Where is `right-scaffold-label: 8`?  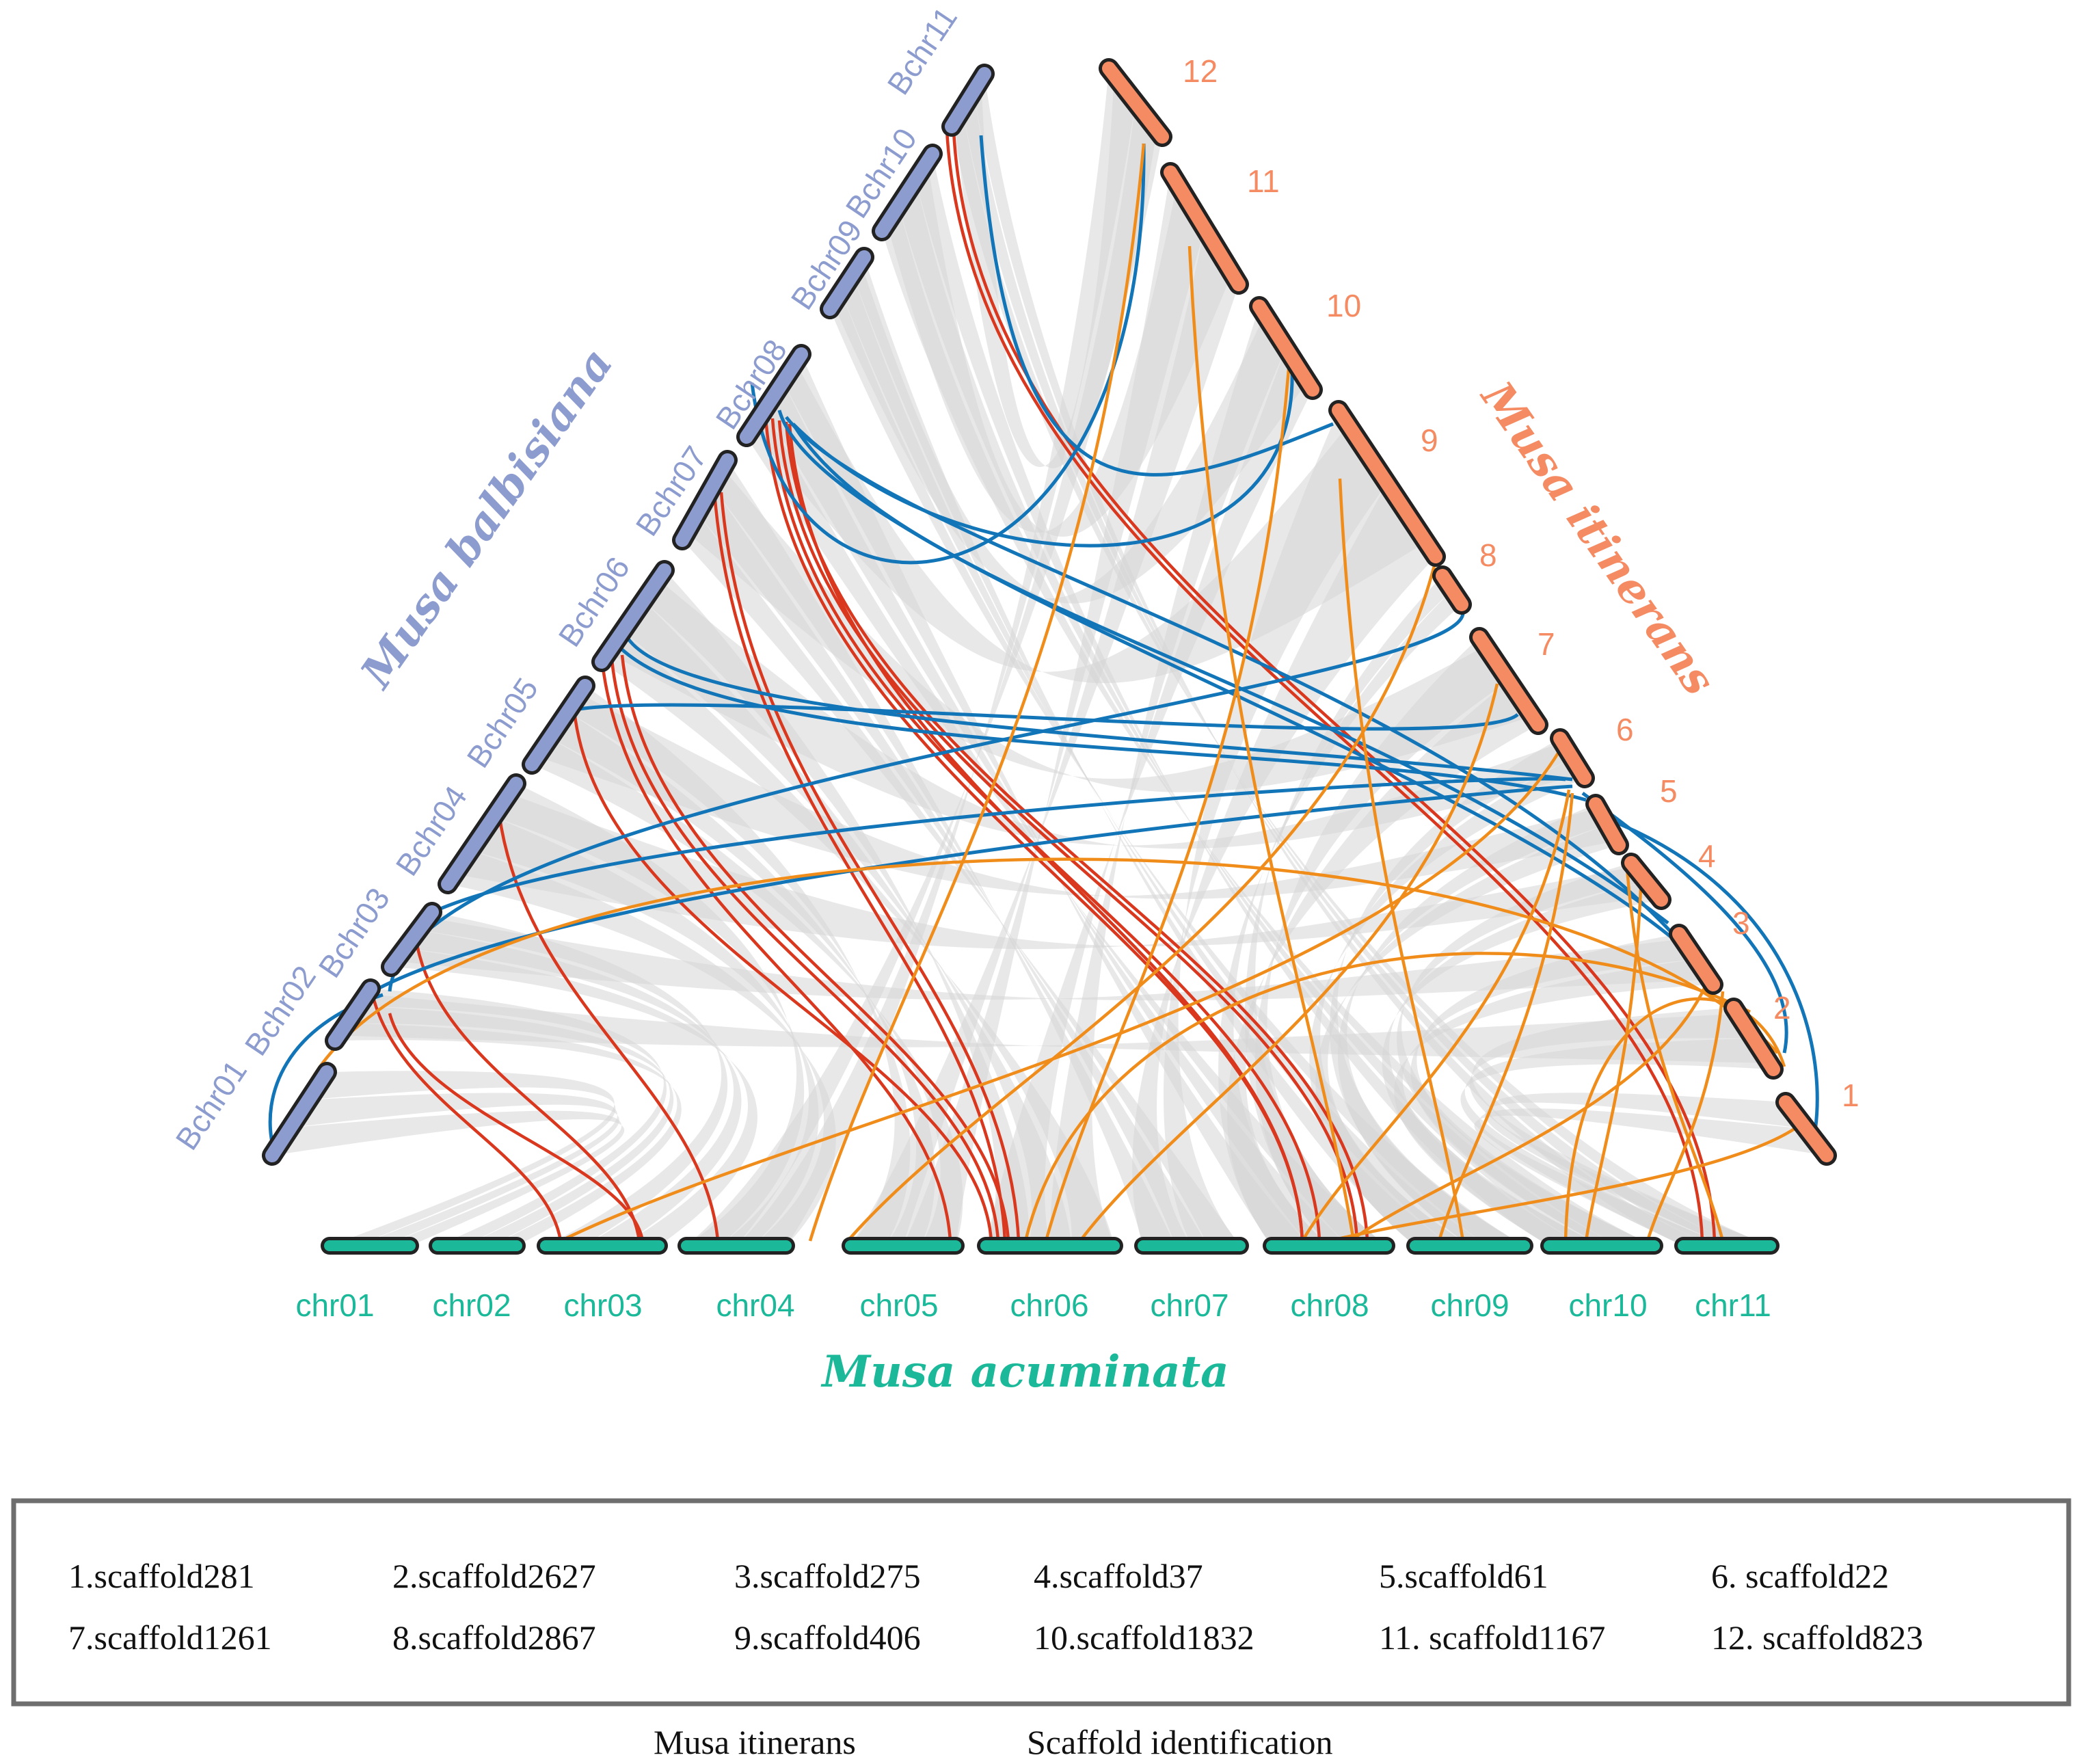
right-scaffold-label: 8 is located at coordinates (1488, 555).